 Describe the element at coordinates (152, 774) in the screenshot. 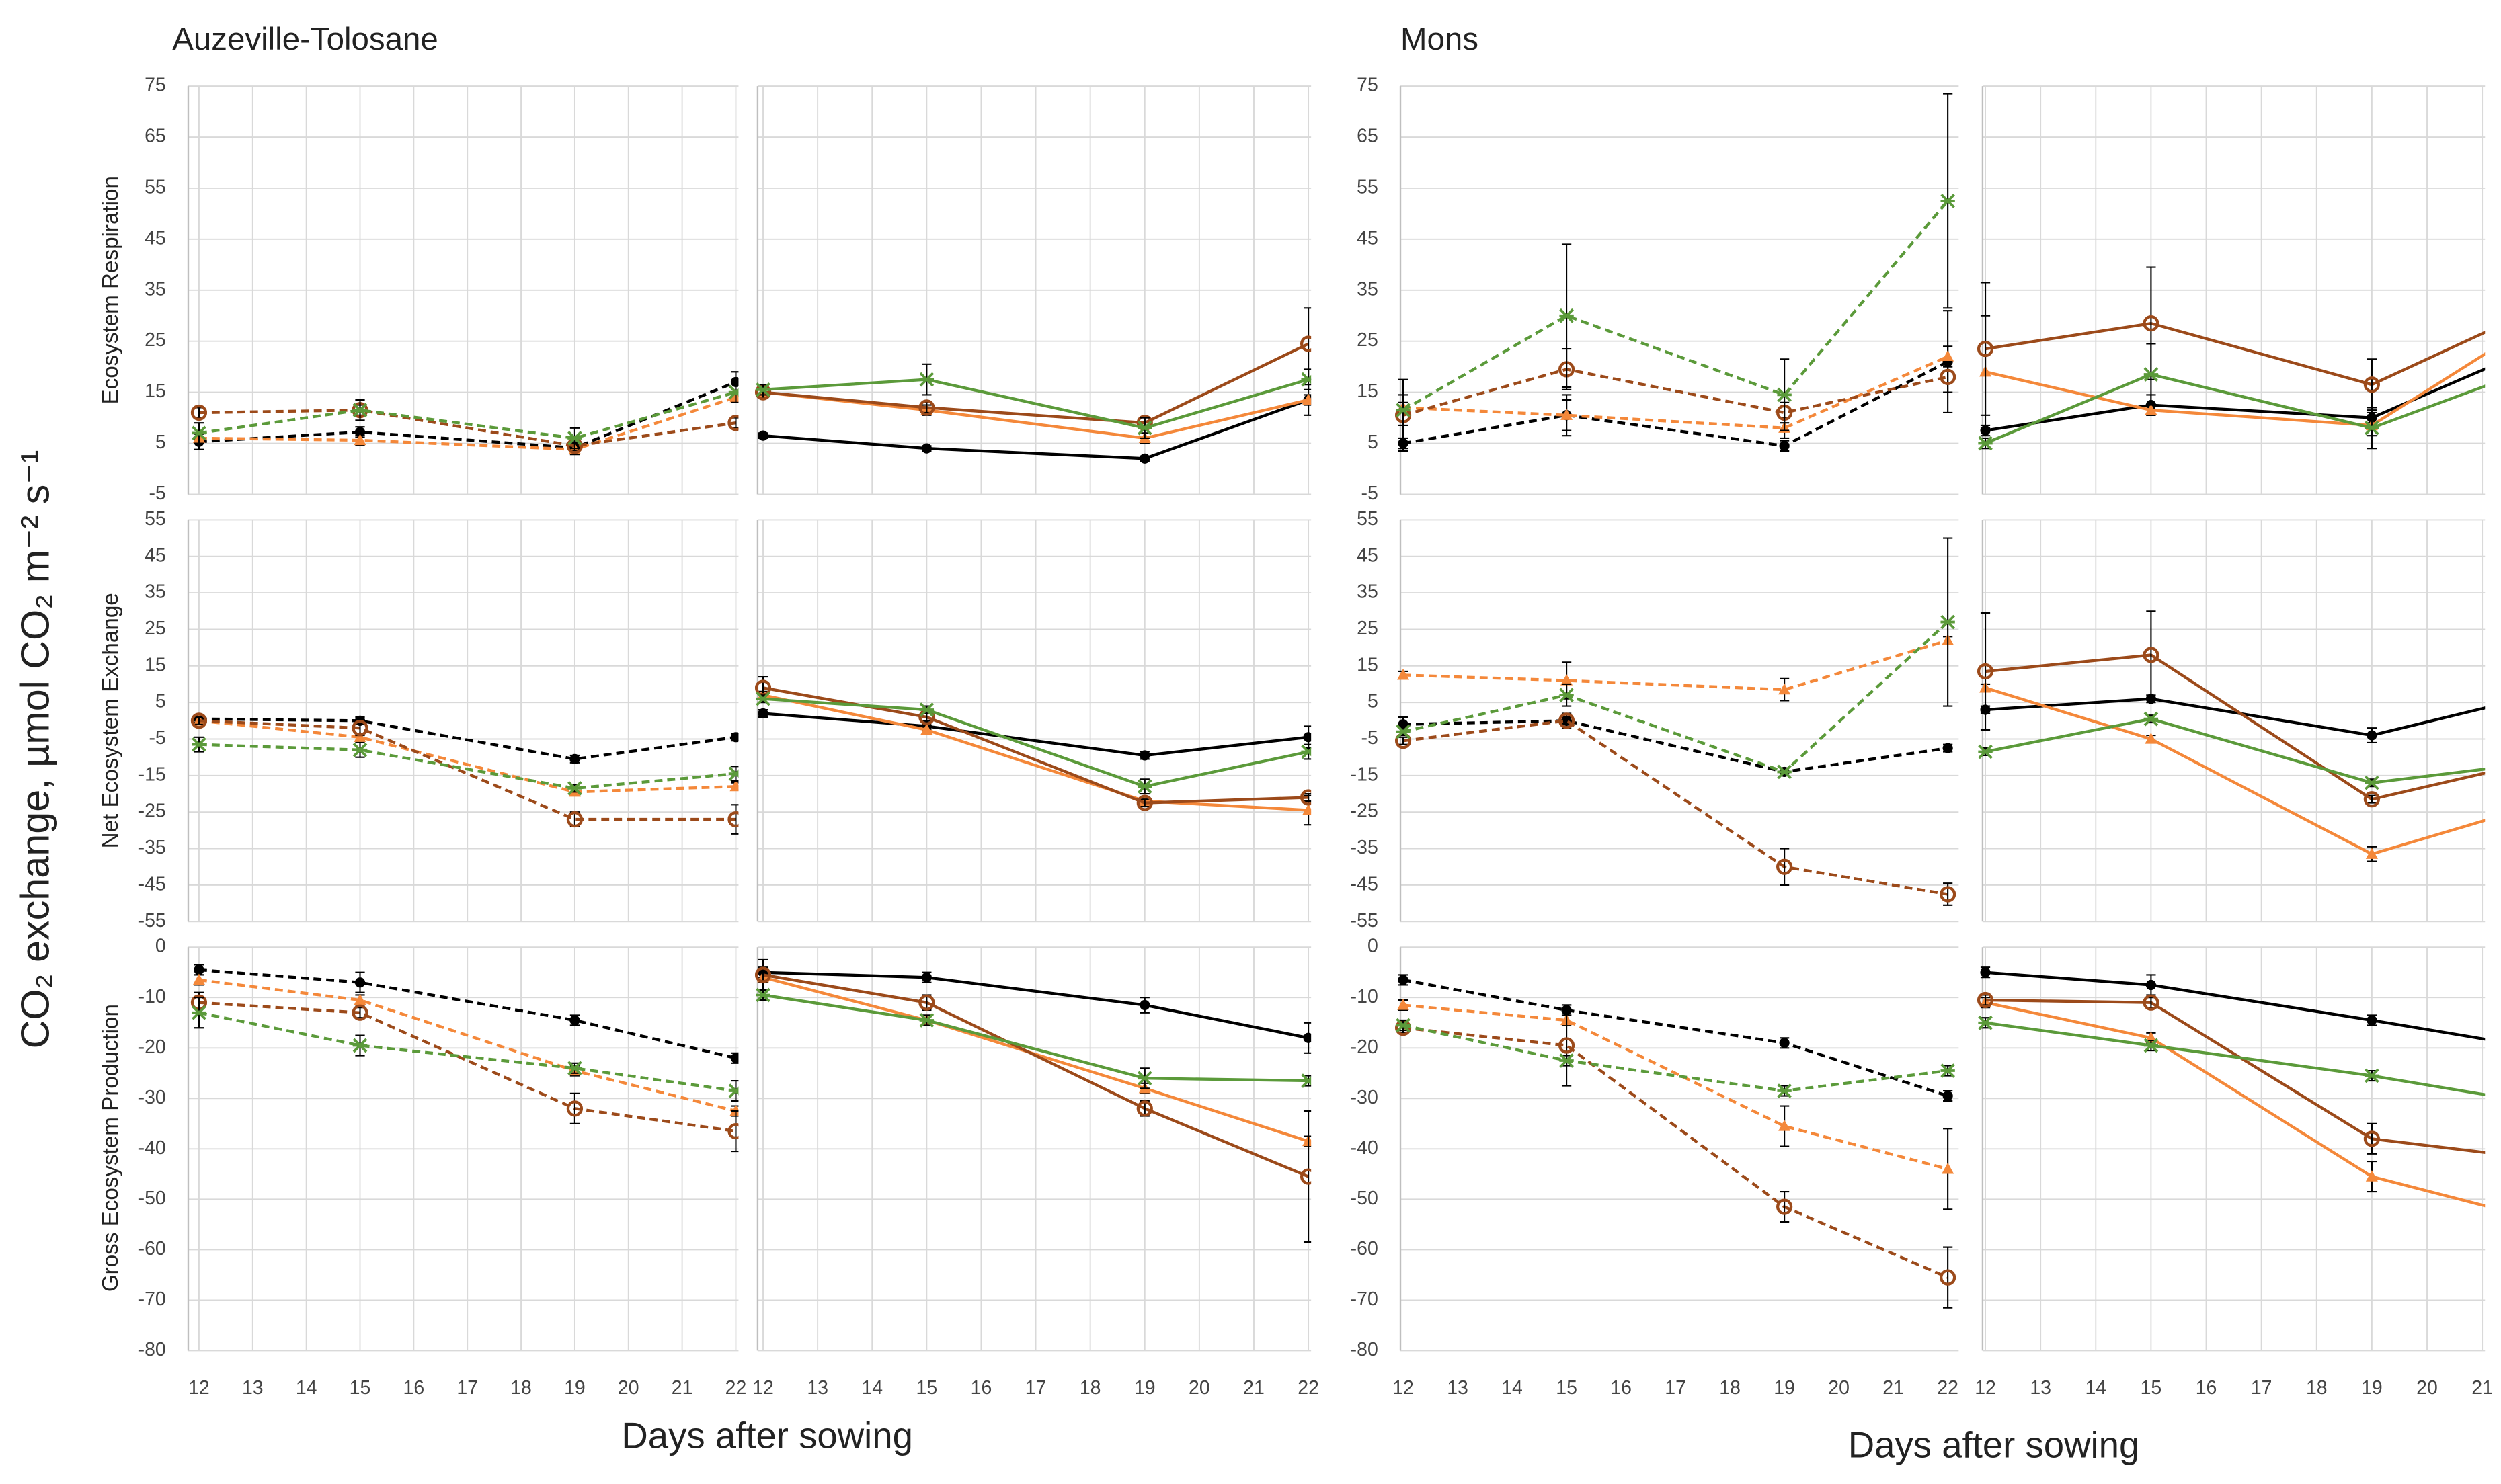

I see `y-tick-label: -15` at that location.